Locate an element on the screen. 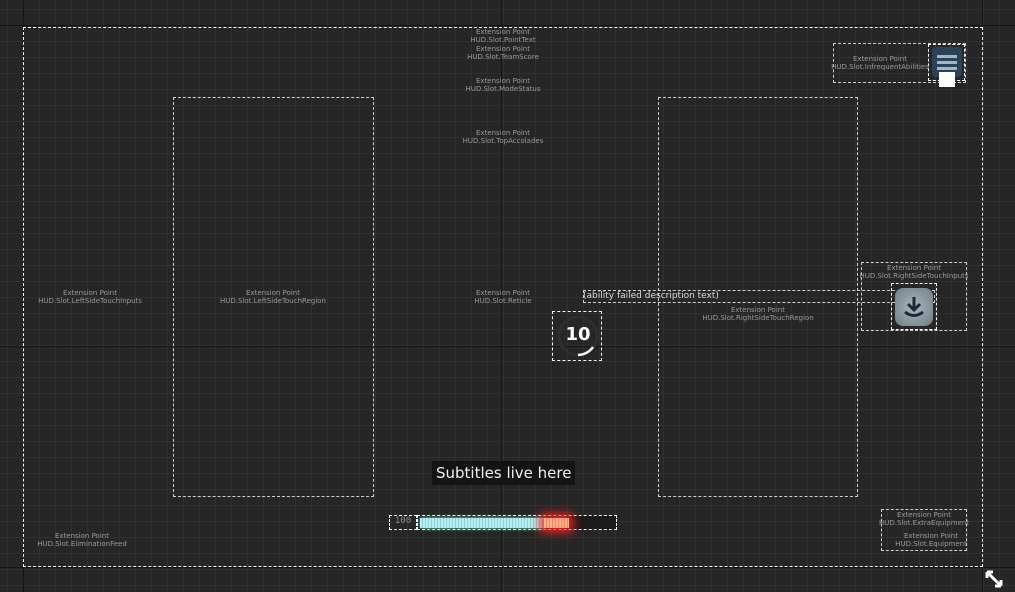 Image resolution: width=1015 pixels, height=592 pixels. ability-failed-box is located at coordinates (759, 296).